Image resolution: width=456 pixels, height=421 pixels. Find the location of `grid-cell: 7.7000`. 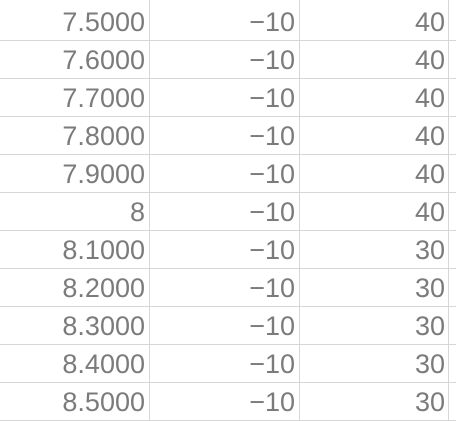

grid-cell: 7.7000 is located at coordinates (75, 97).